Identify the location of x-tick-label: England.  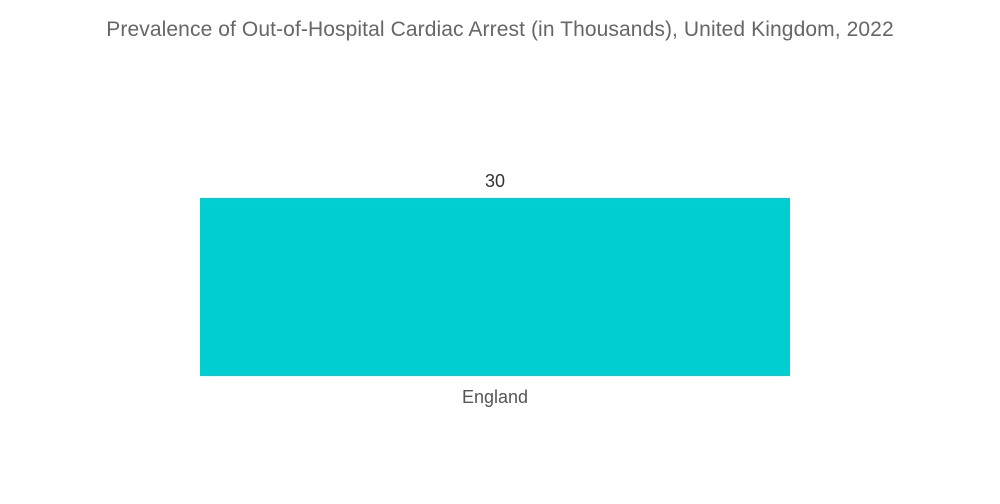
(495, 397).